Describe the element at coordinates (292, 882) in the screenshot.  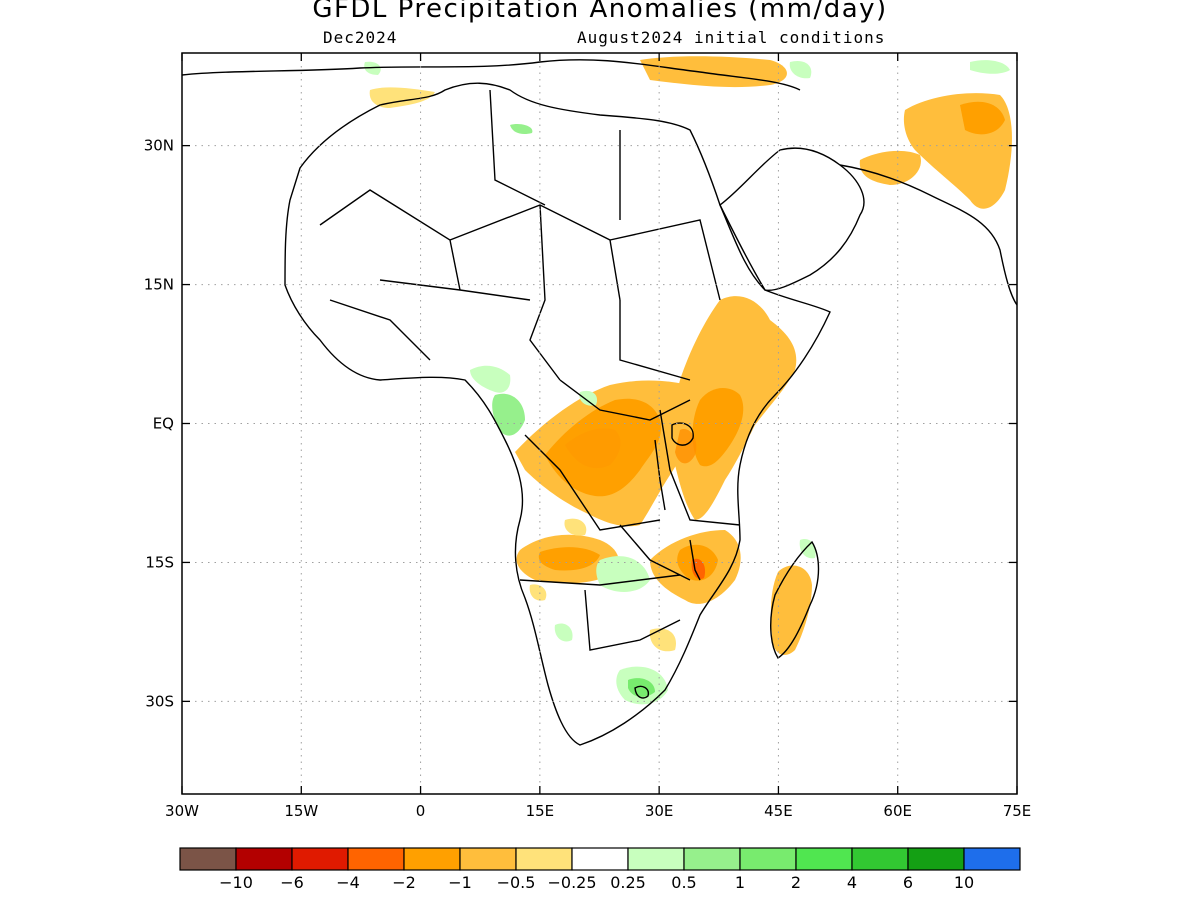
I see `colorbar-label: −6` at that location.